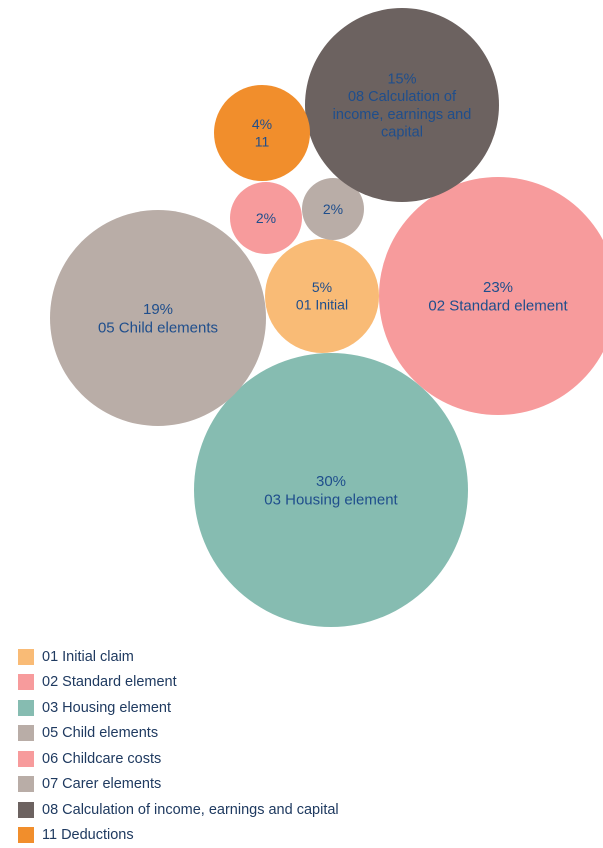 The image size is (603, 848). I want to click on bubble-label-11-deductions: 11, so click(262, 141).